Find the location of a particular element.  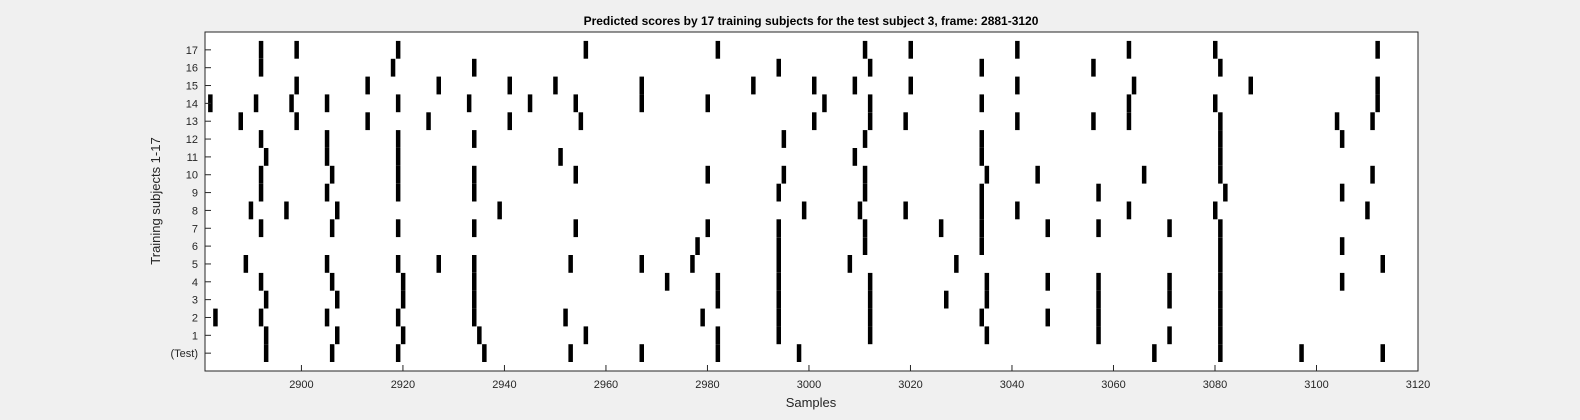

x-tick-label: 2960 is located at coordinates (606, 385).